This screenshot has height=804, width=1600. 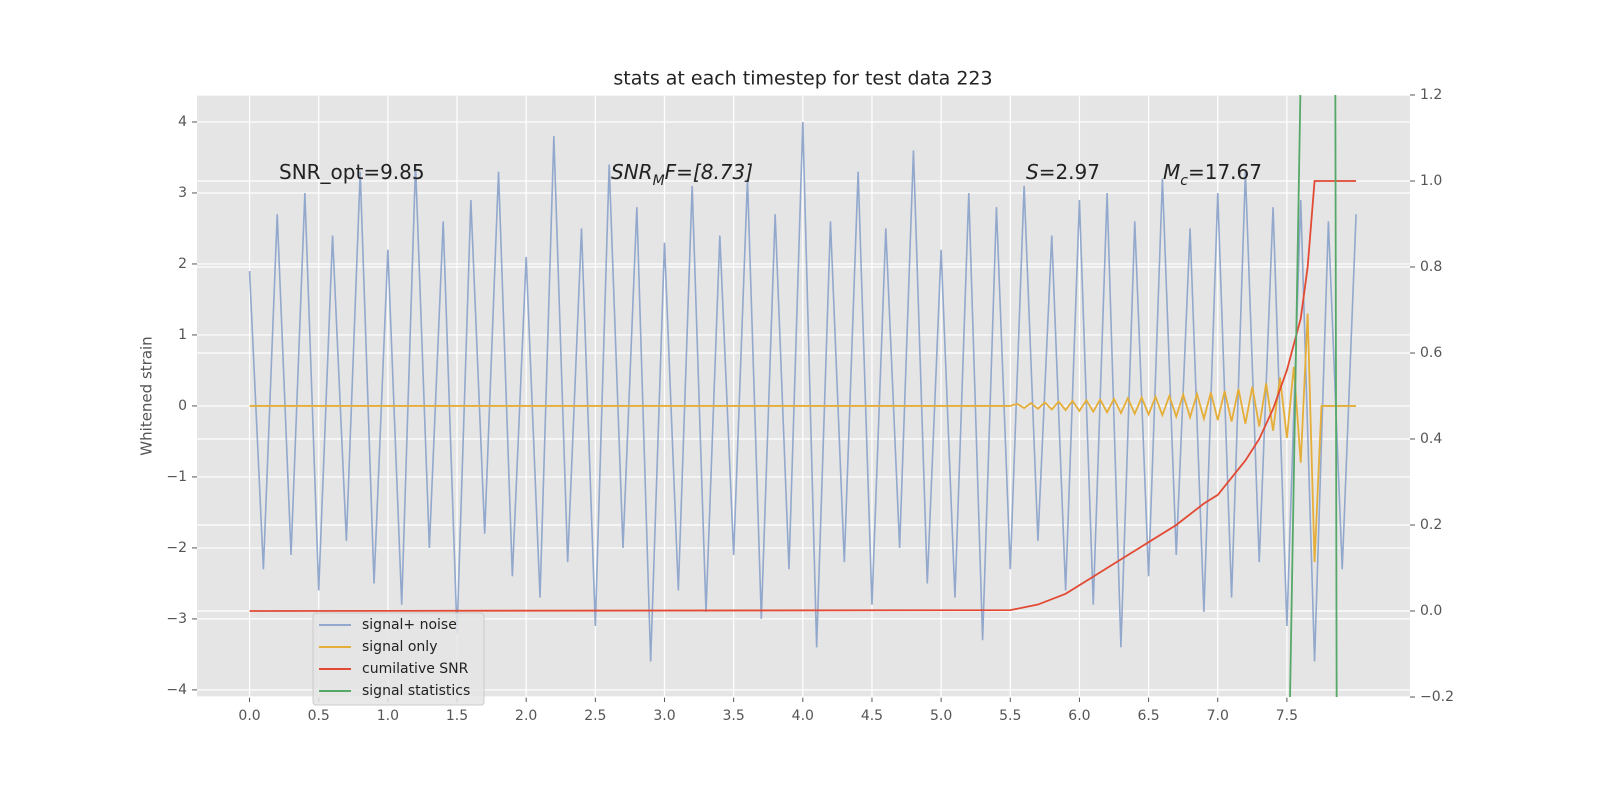 What do you see at coordinates (182, 264) in the screenshot?
I see `y-tick-label: 2` at bounding box center [182, 264].